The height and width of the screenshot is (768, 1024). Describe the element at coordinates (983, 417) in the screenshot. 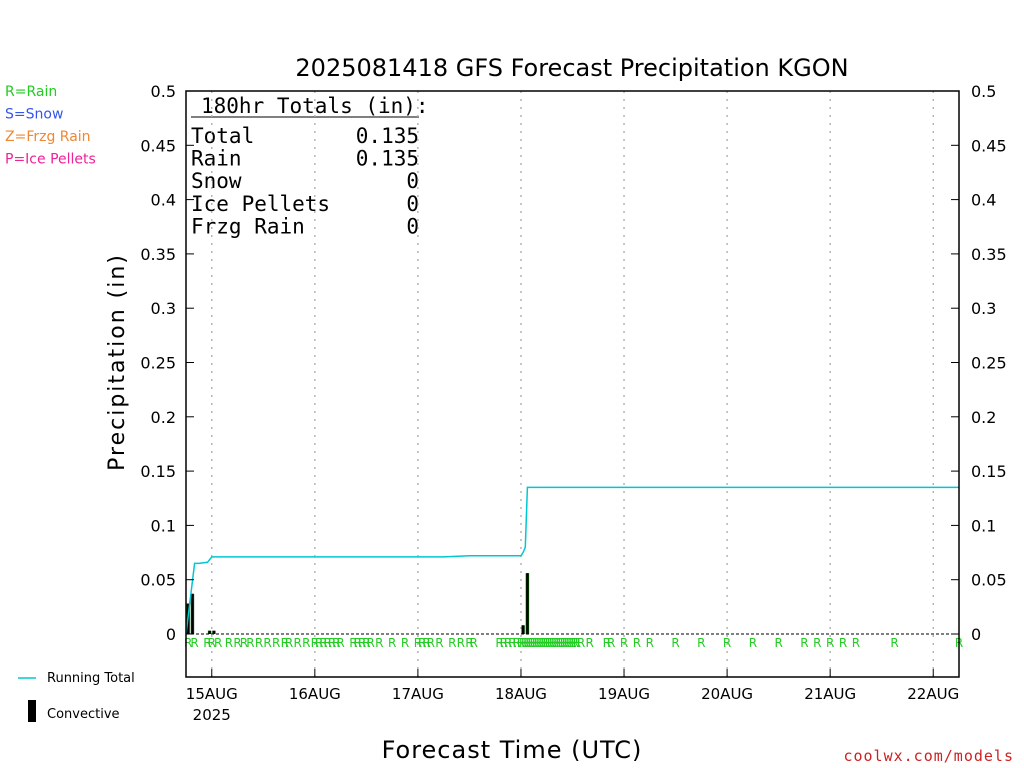

I see `y-tick-label-right: 0.2` at that location.